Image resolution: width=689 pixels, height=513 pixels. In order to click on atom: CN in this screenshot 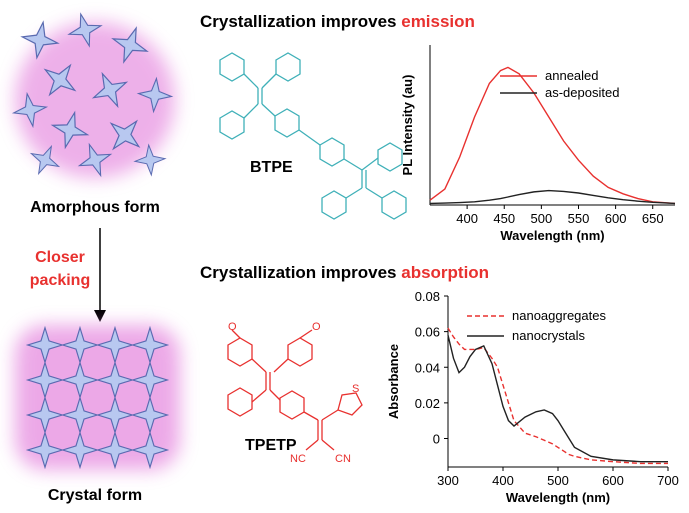, I will do `click(343, 459)`.